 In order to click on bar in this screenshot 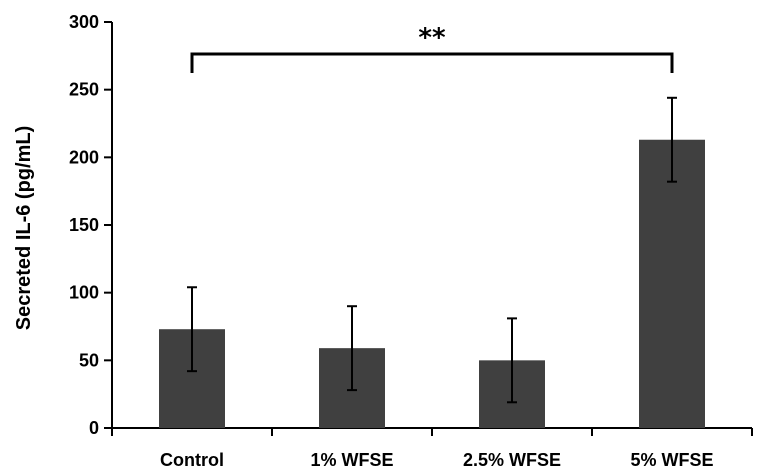, I will do `click(672, 284)`.